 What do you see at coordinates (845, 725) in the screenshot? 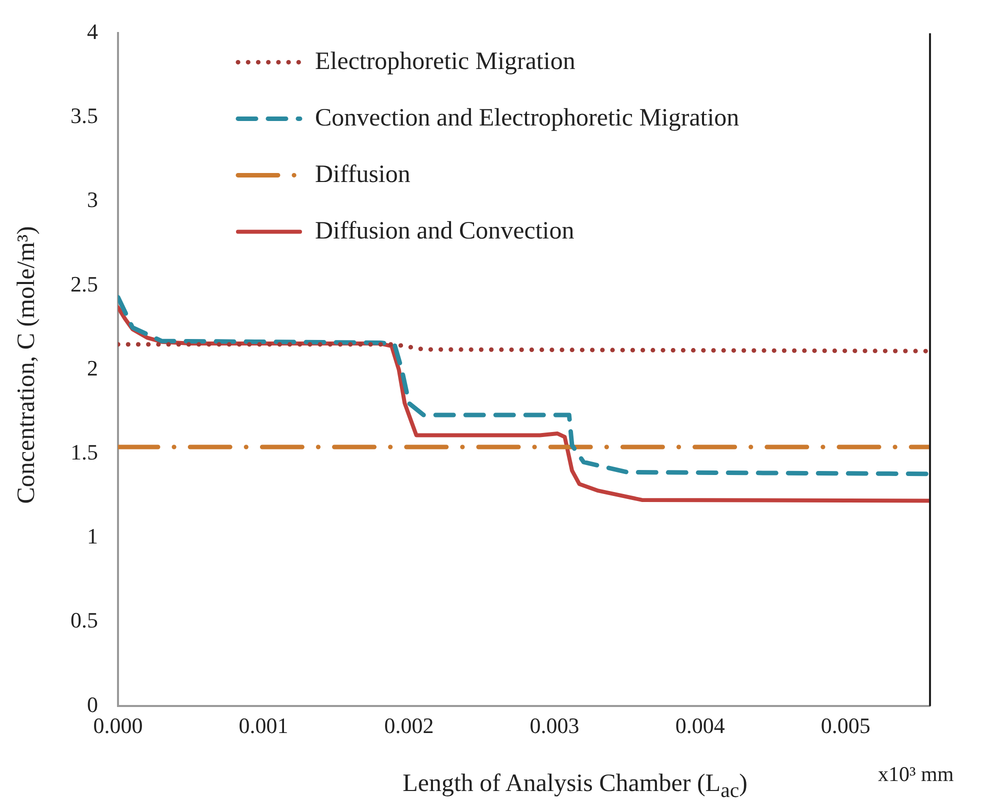
I see `x-tick-label: 0.005` at bounding box center [845, 725].